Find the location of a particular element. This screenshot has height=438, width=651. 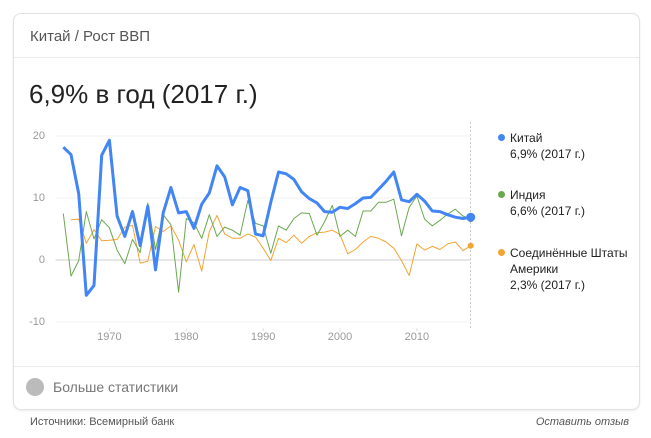

x-tick-label: 1970 is located at coordinates (109, 337).